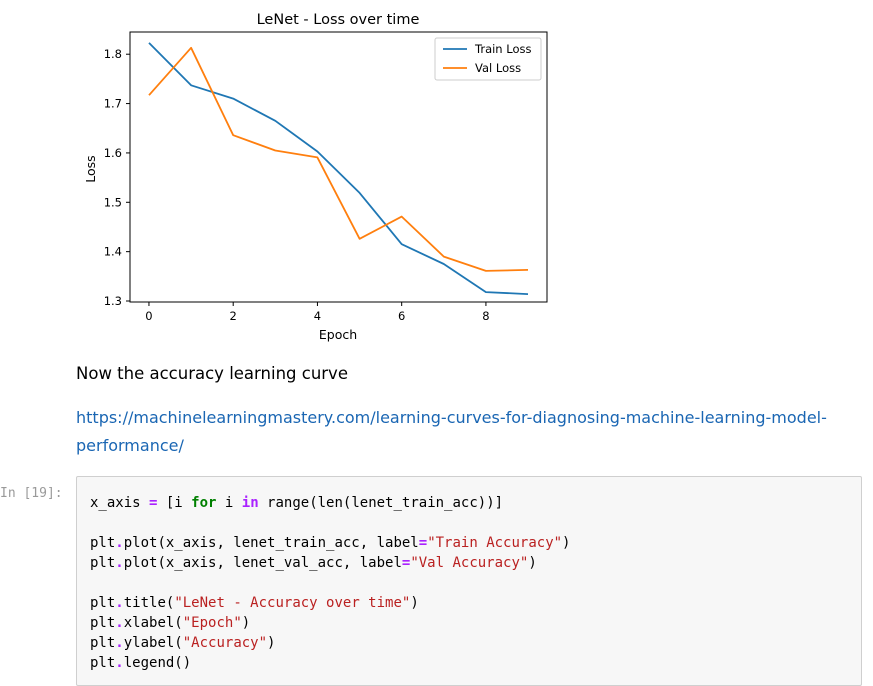 The image size is (873, 686). Describe the element at coordinates (113, 202) in the screenshot. I see `y-tick-label: 1.5` at that location.